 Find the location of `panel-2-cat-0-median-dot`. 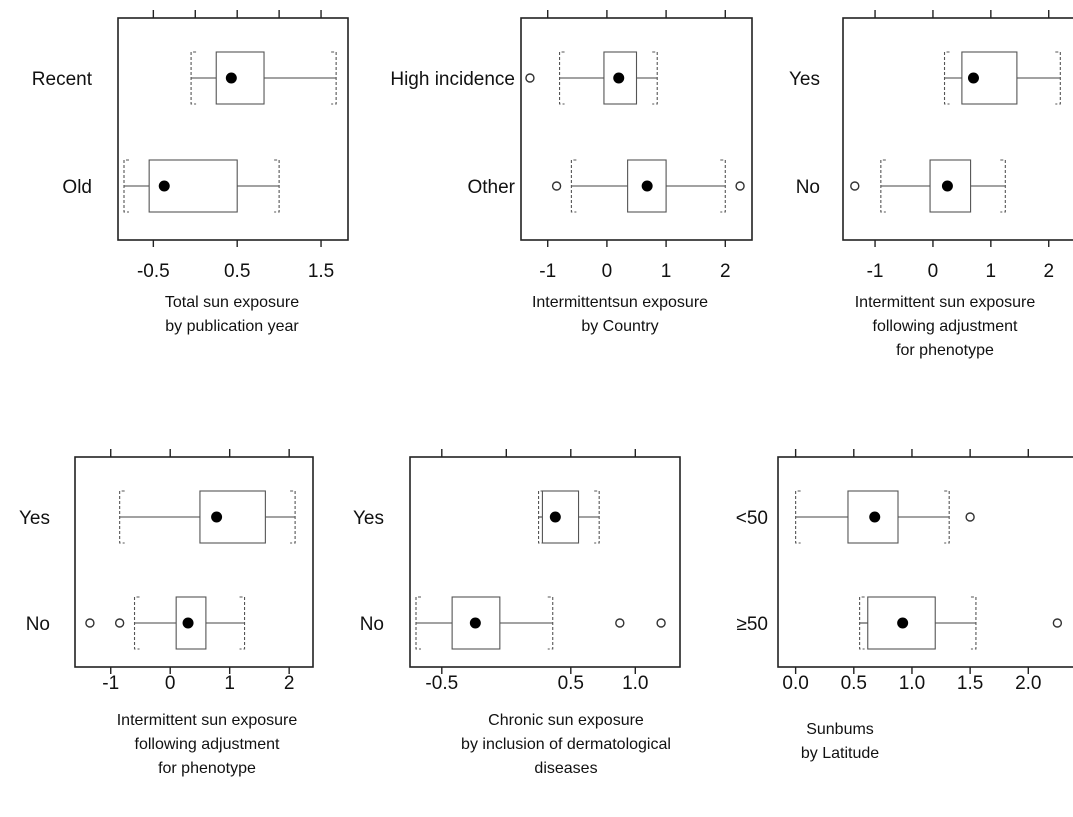

panel-2-cat-0-median-dot is located at coordinates (619, 78).